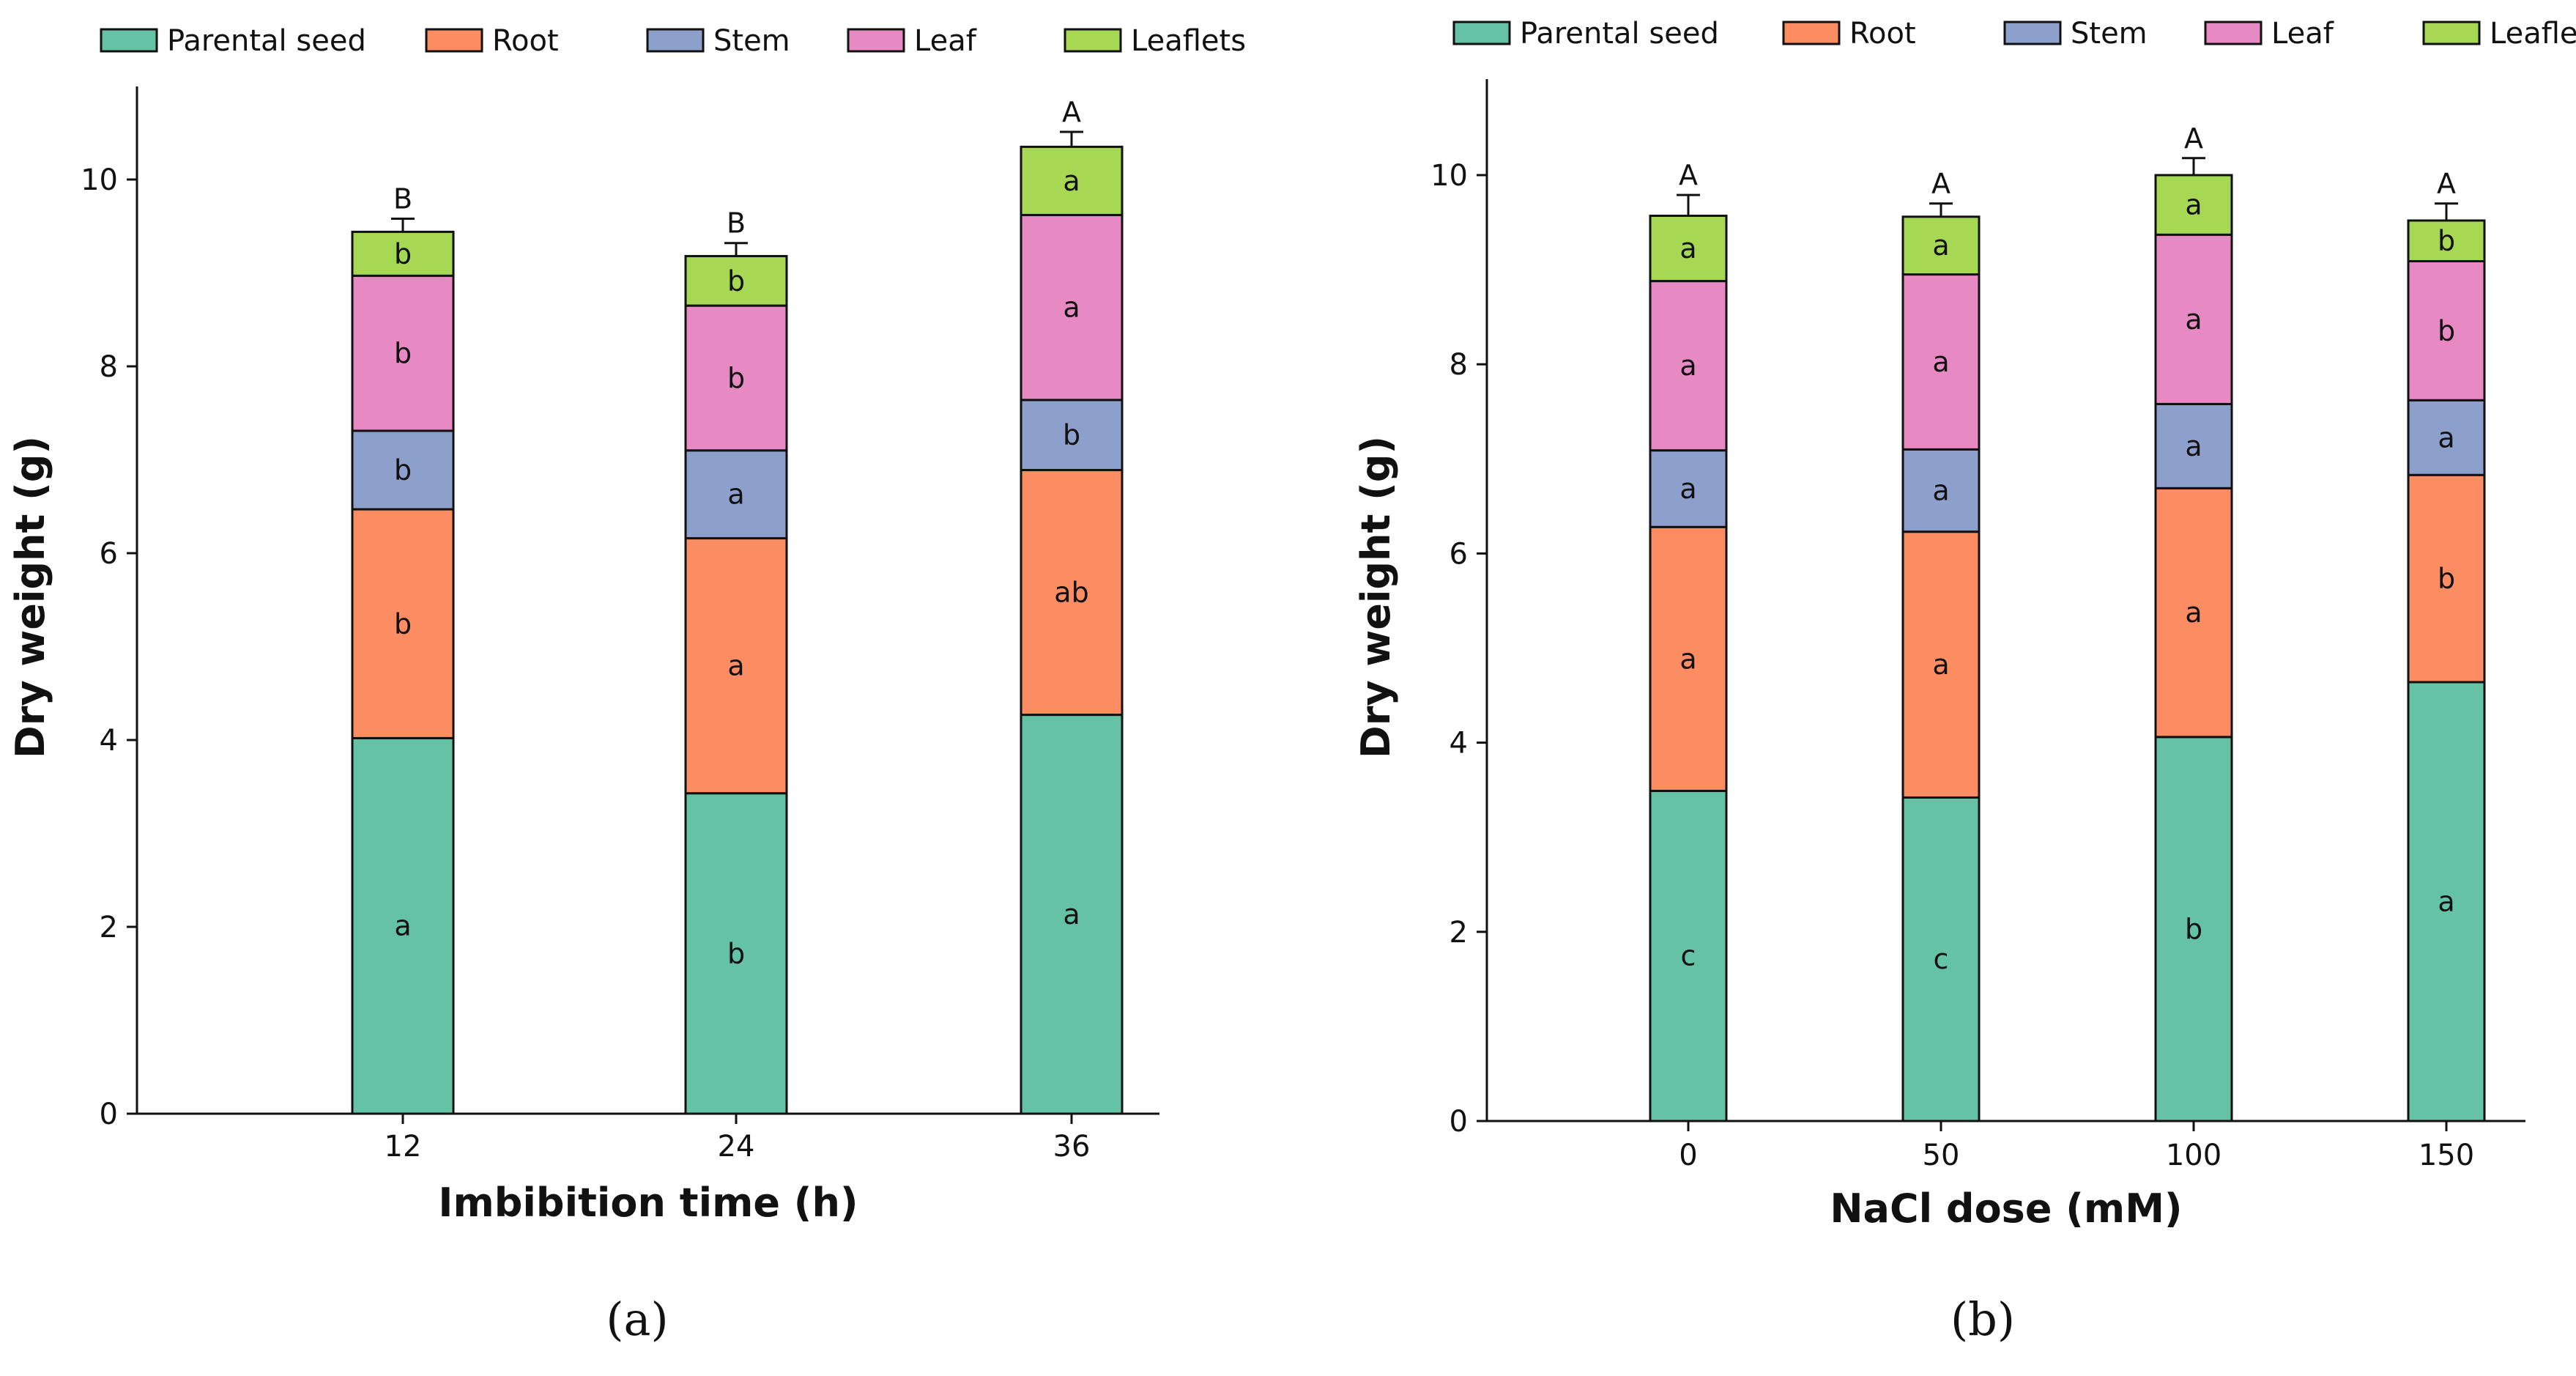 The width and height of the screenshot is (2576, 1376). I want to click on x-tick-label-a: 12, so click(403, 1147).